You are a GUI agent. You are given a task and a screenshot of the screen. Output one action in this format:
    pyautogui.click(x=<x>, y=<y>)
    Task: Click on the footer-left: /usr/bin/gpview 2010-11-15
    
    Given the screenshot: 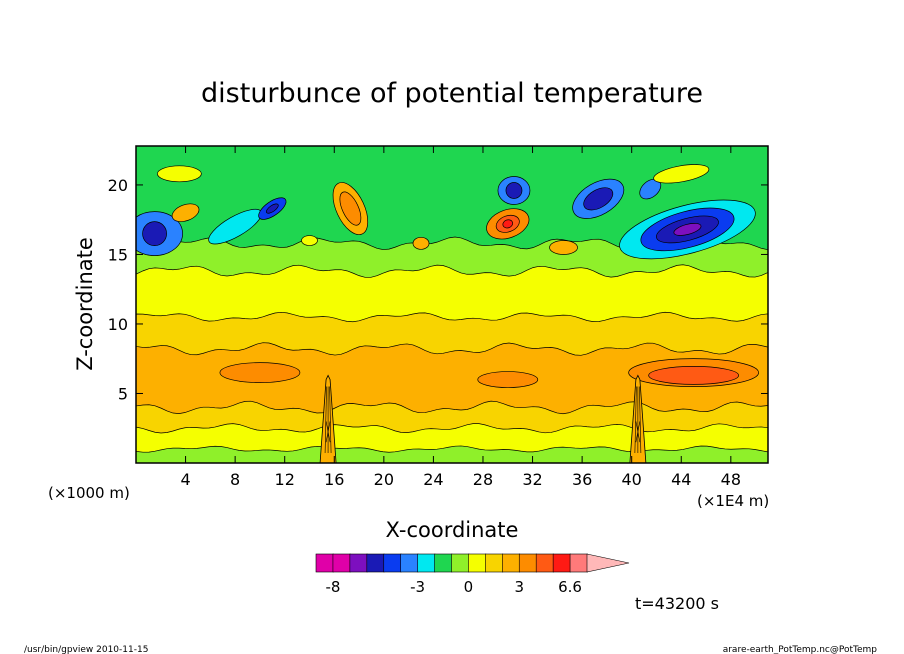 What is the action you would take?
    pyautogui.click(x=86, y=649)
    